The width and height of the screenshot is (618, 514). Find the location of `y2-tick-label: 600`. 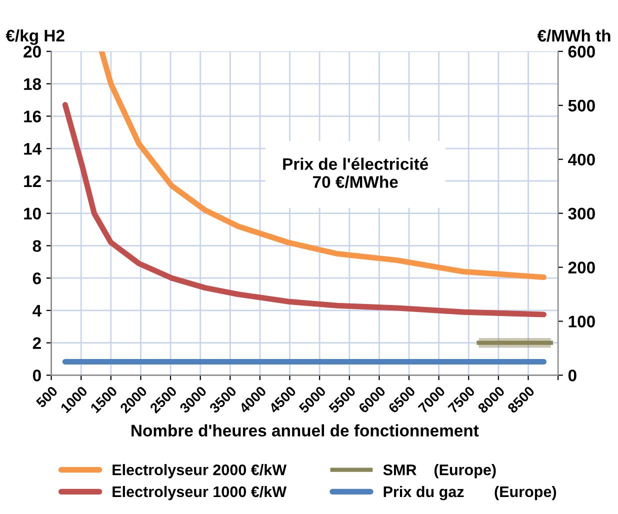

y2-tick-label: 600 is located at coordinates (581, 52).